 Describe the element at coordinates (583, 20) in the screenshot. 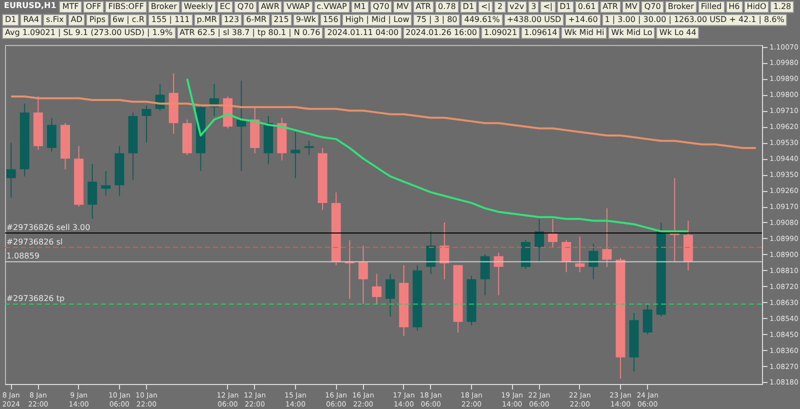

I see `text: +14.60` at that location.